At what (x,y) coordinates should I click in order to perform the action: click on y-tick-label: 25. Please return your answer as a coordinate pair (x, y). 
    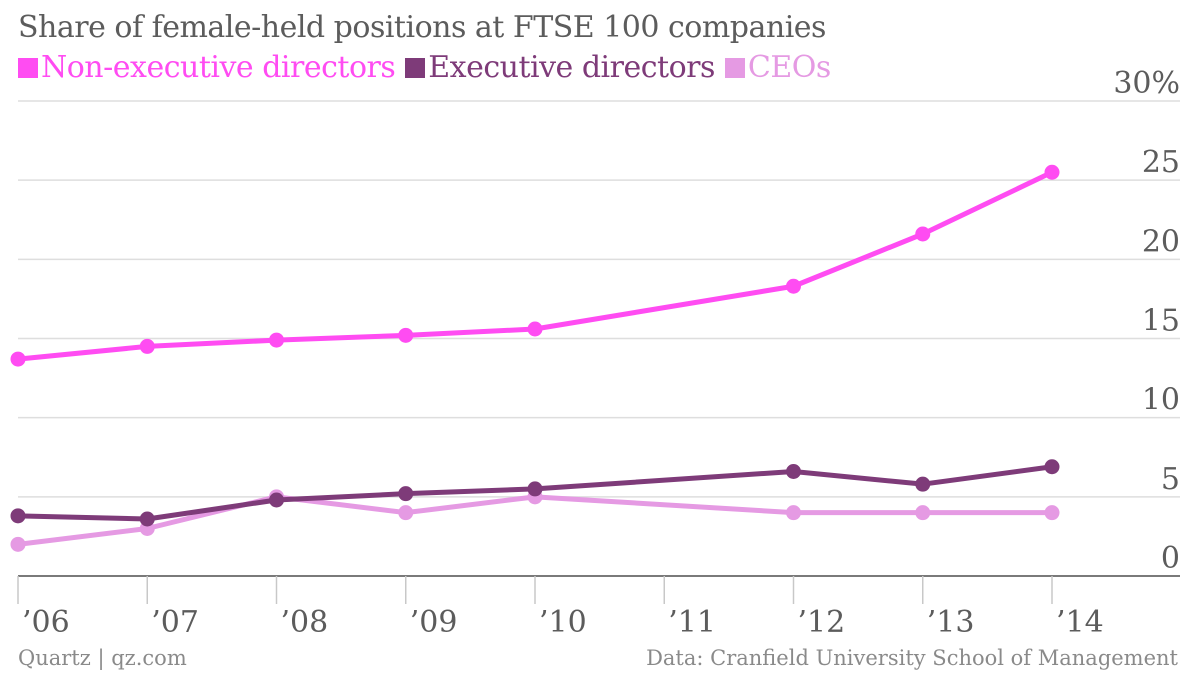
    Looking at the image, I should click on (1161, 162).